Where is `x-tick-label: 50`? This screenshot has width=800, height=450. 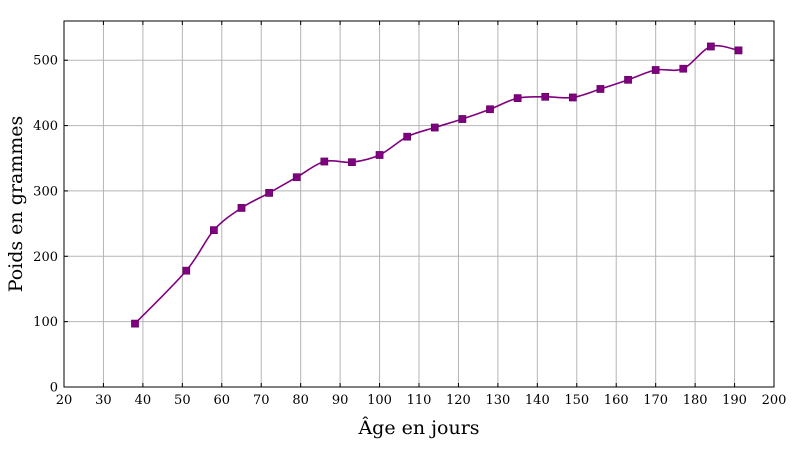
x-tick-label: 50 is located at coordinates (182, 400).